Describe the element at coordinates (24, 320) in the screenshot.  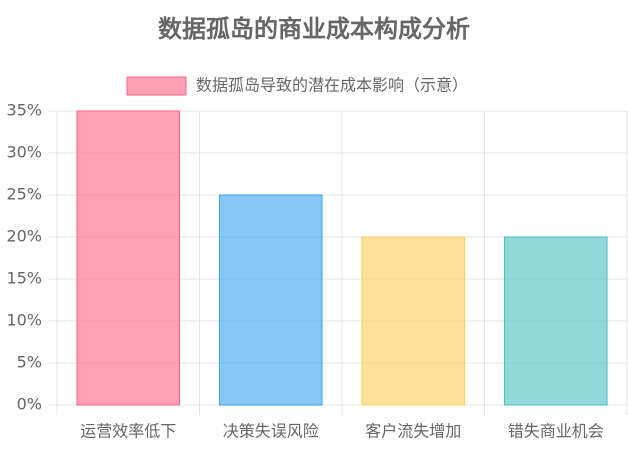
I see `y-tick-label: 10%` at that location.